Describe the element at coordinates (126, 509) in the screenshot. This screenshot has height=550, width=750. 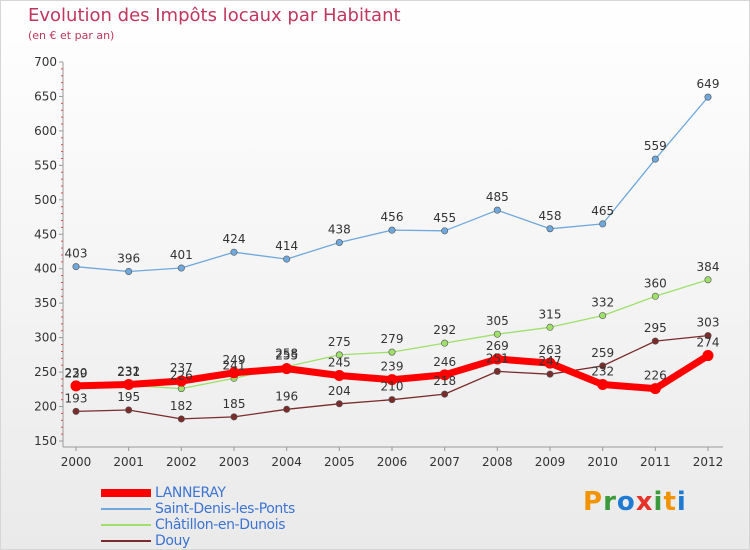
I see `legend-swatch-saint-denis-les-ponts` at that location.